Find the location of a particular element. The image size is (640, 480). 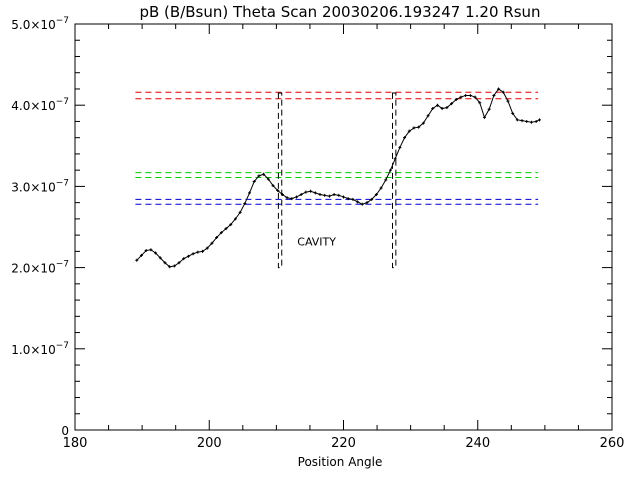

reference-lines is located at coordinates (337, 148).